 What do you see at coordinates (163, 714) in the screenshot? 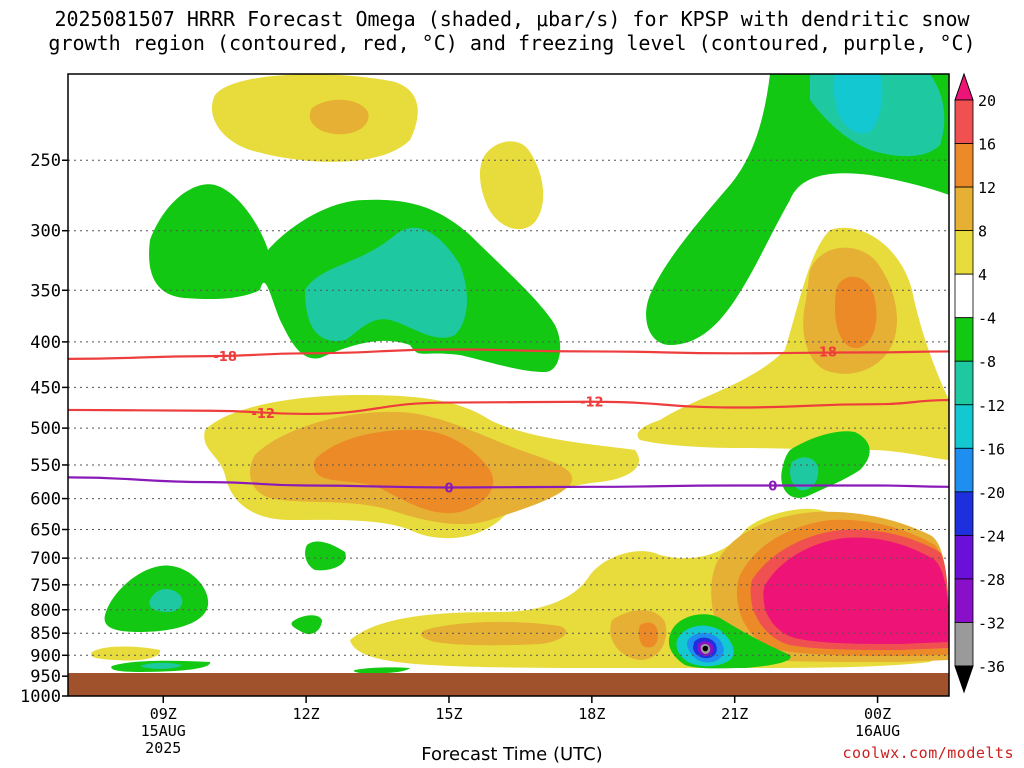
I see `x-tick-label: 09Z` at bounding box center [163, 714].